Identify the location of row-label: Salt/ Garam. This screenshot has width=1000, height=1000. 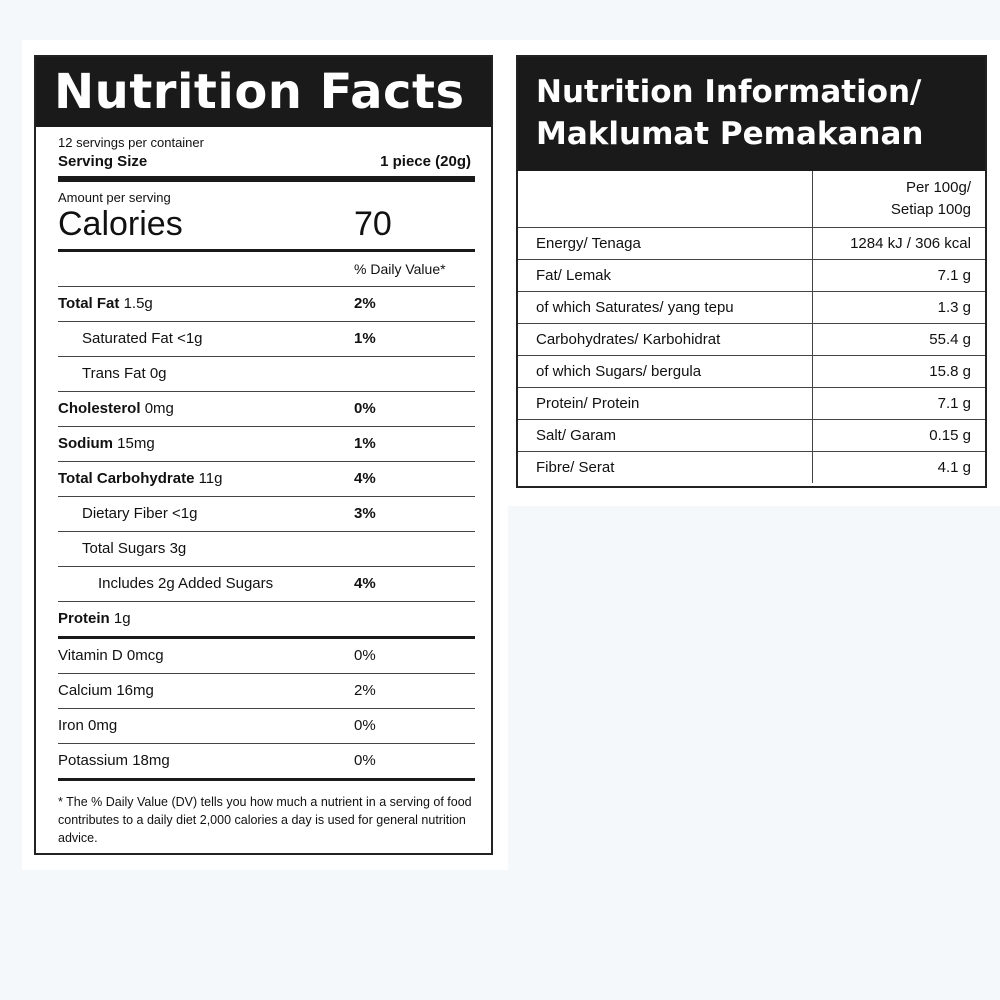
(665, 435).